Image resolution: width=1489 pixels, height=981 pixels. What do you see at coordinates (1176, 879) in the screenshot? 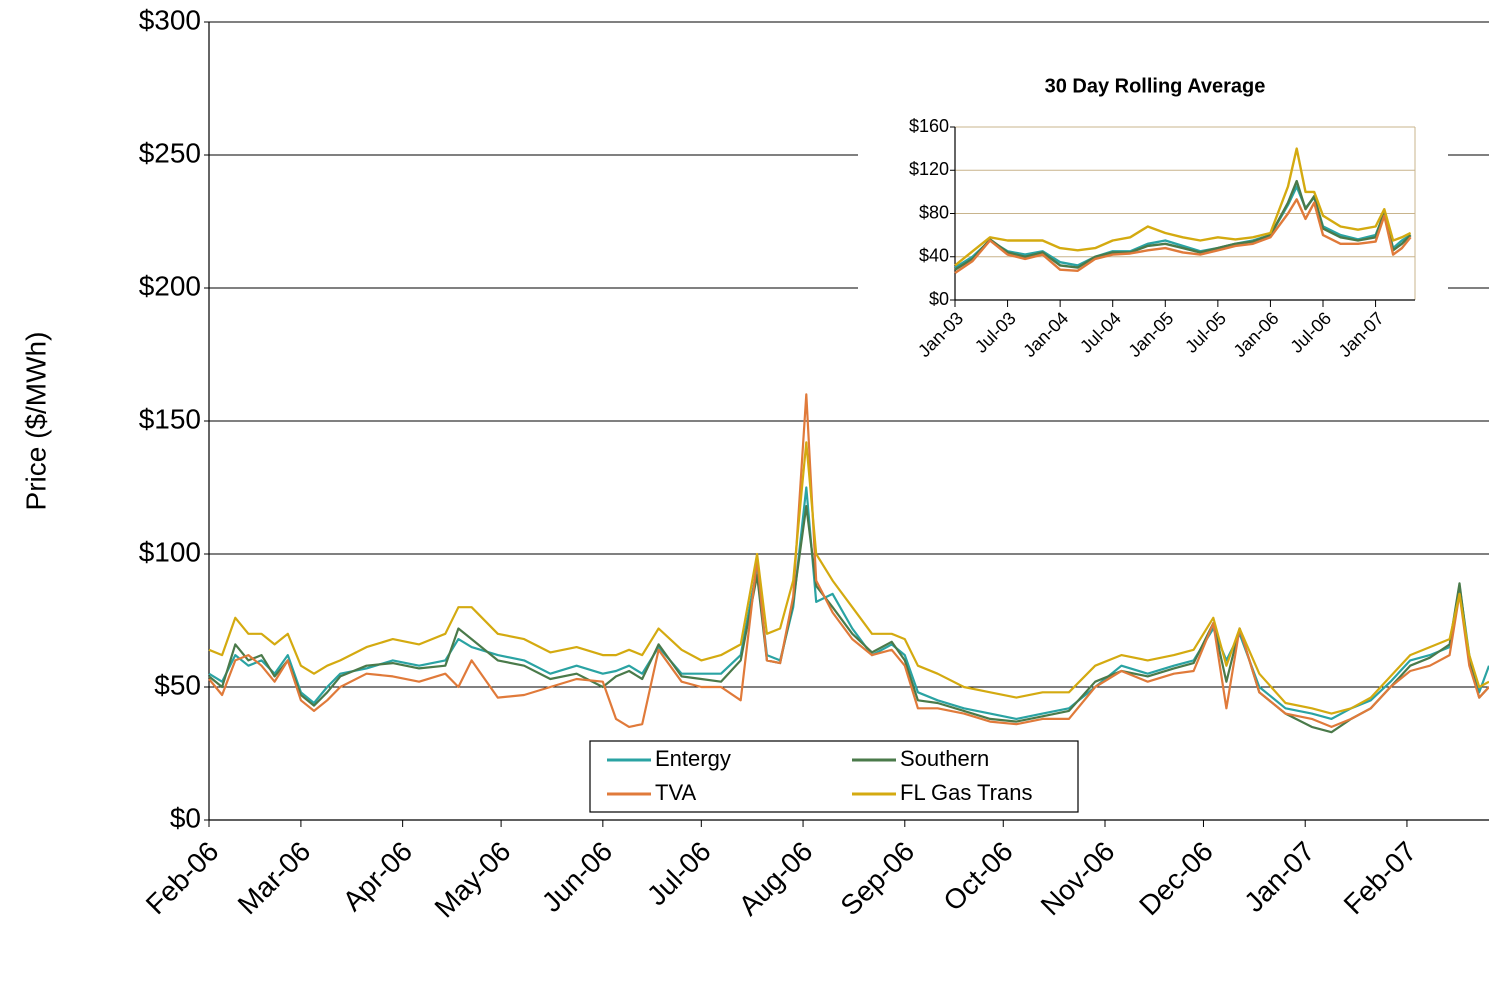
I see `x-tick-label: Dec-06` at bounding box center [1176, 879].